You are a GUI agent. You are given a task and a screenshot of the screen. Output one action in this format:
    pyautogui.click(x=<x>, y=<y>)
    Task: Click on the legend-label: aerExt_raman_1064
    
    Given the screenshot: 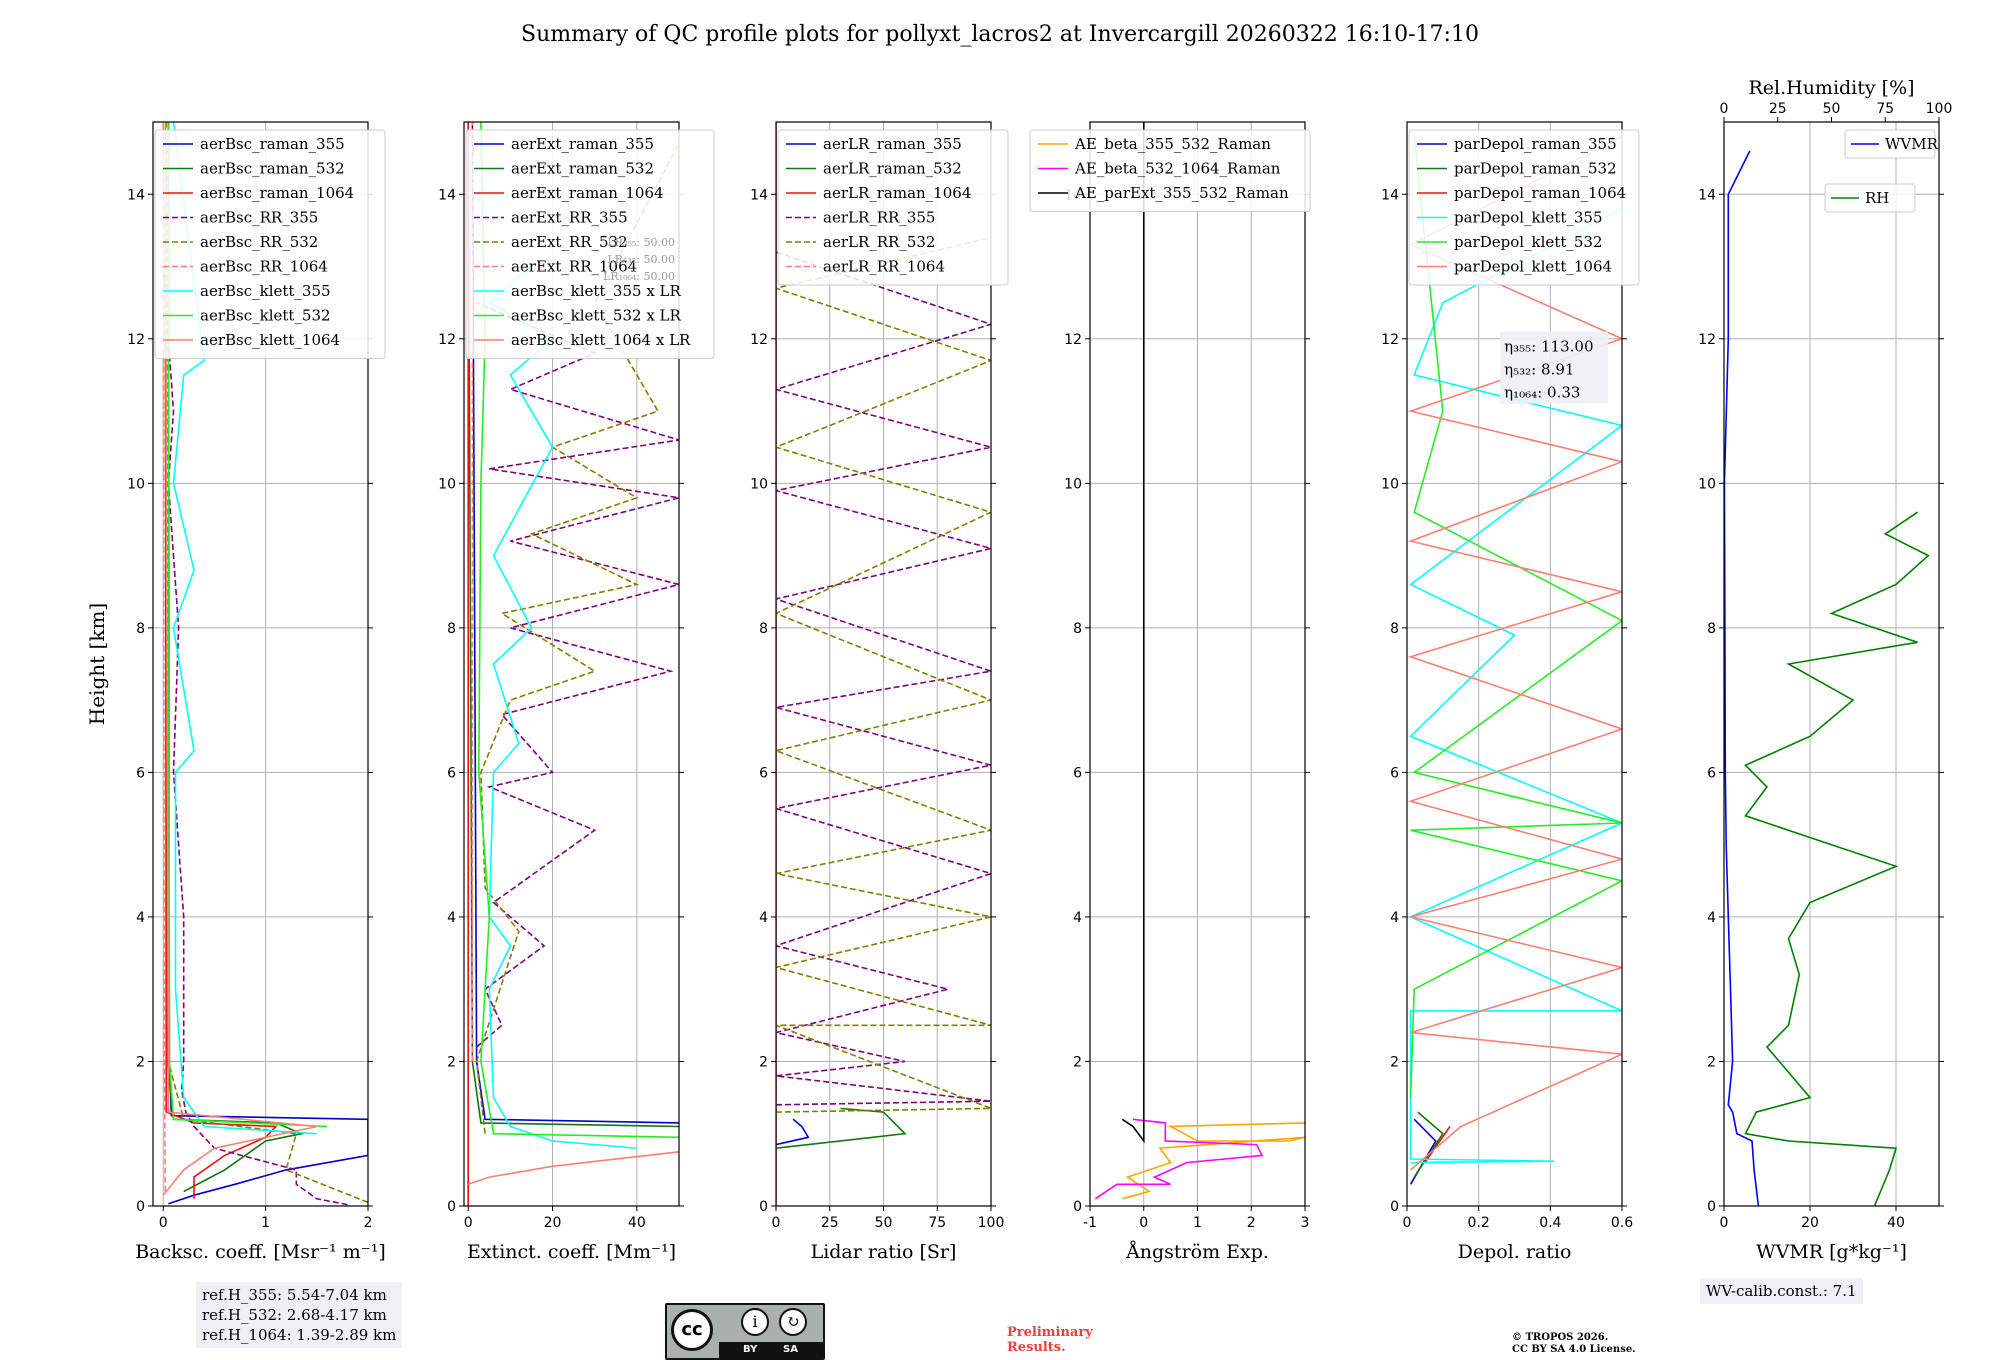 What is the action you would take?
    pyautogui.click(x=587, y=193)
    